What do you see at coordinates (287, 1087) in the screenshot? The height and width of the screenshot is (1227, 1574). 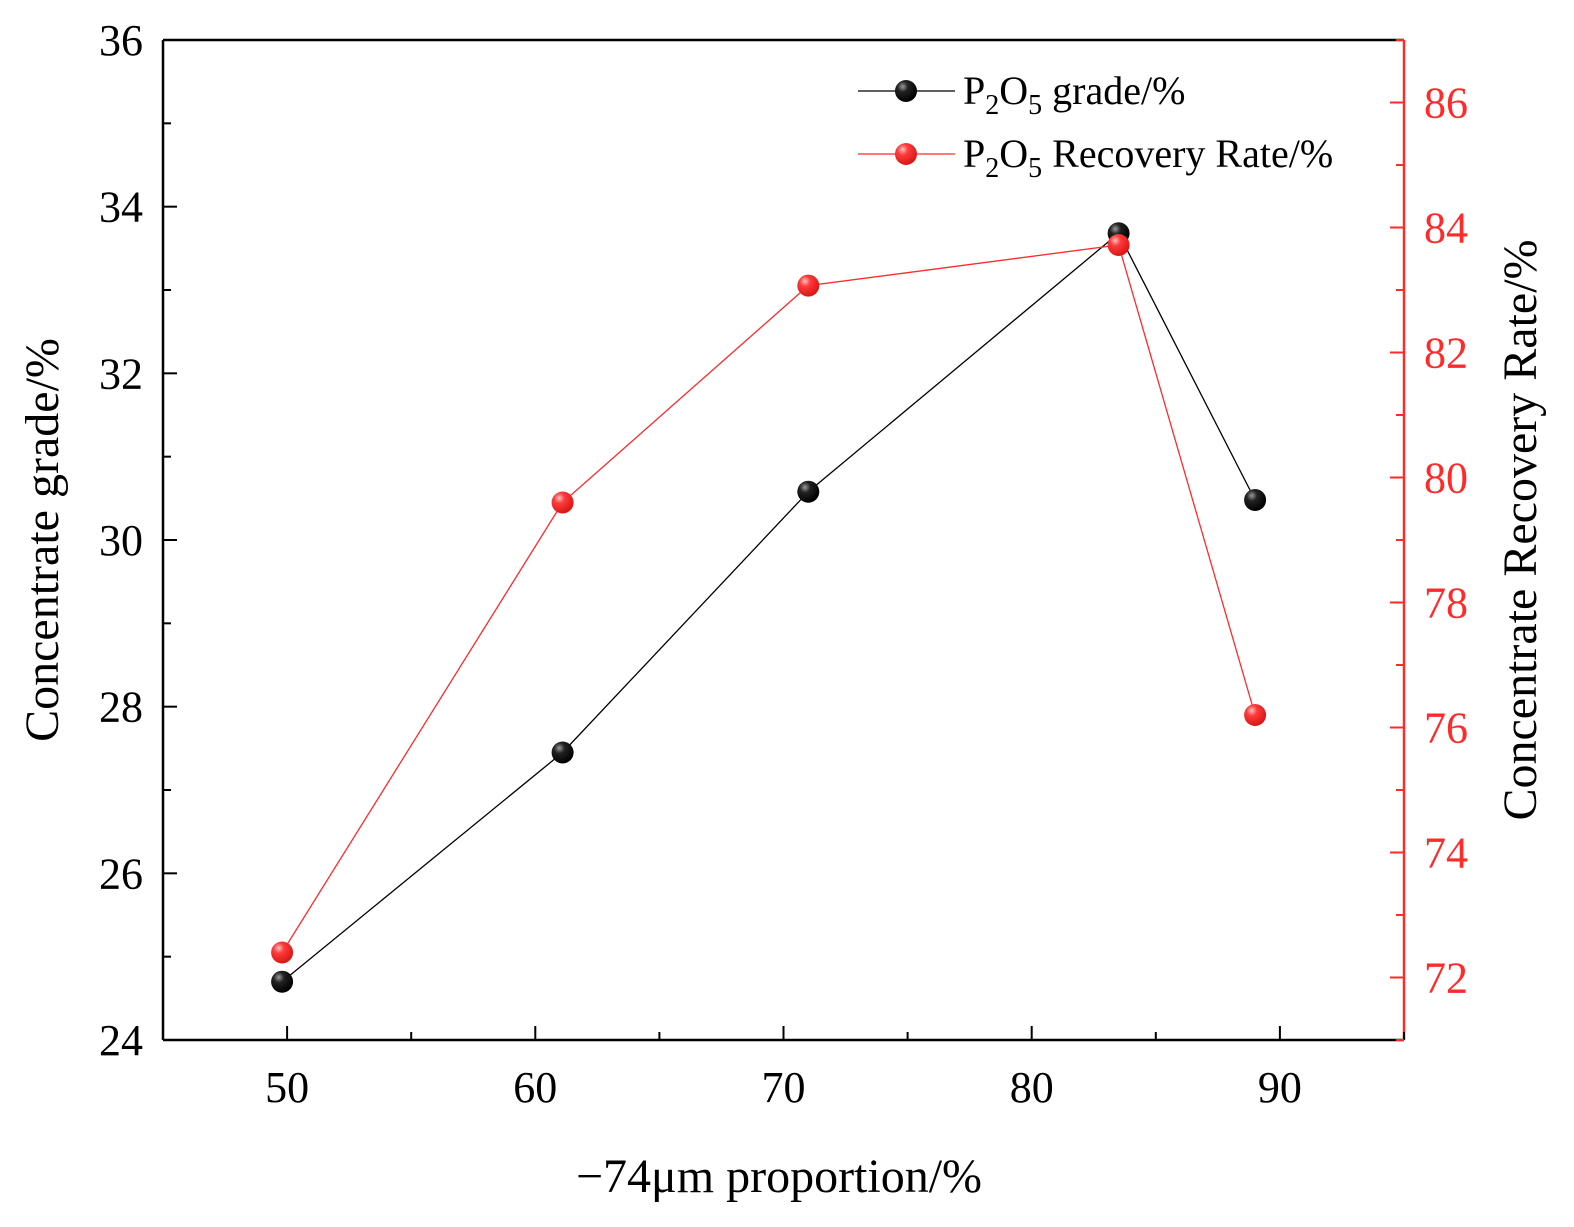 I see `x-tick-label: 50` at bounding box center [287, 1087].